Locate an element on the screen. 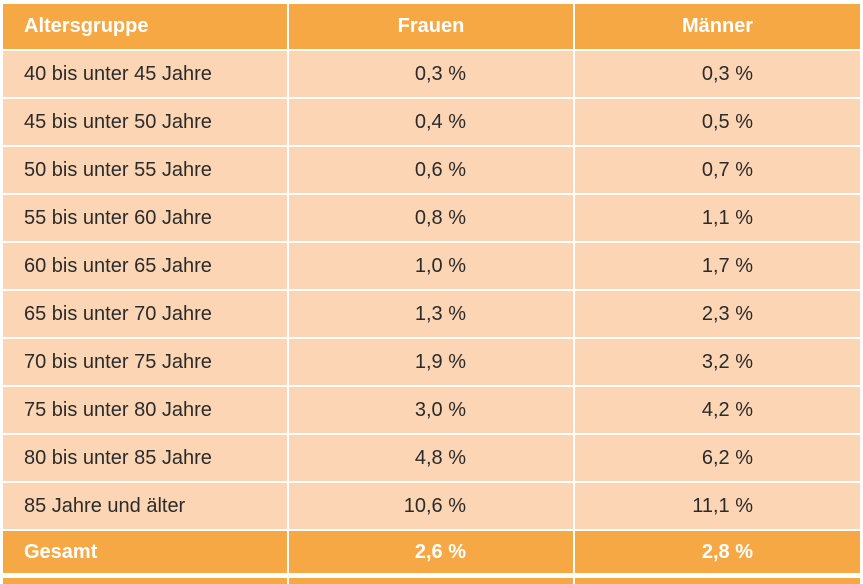  table-row: 80 bis unter 85 Jahre 4,8 % 6,2 % is located at coordinates (431, 459).